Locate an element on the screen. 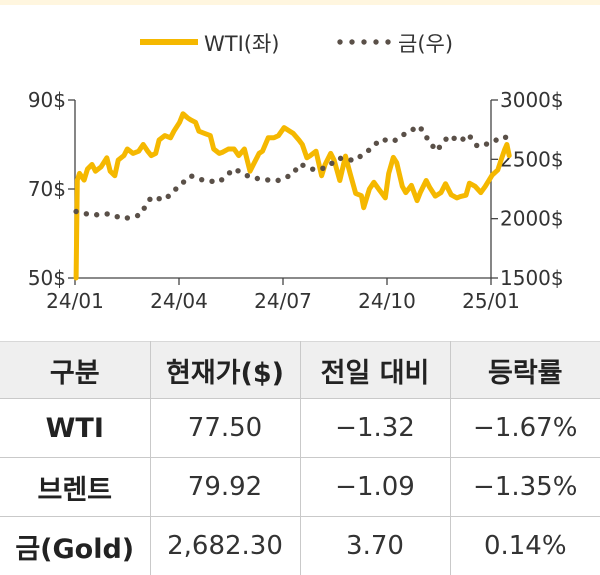 This screenshot has width=600, height=575. row-label: 브렌트 is located at coordinates (75, 487).